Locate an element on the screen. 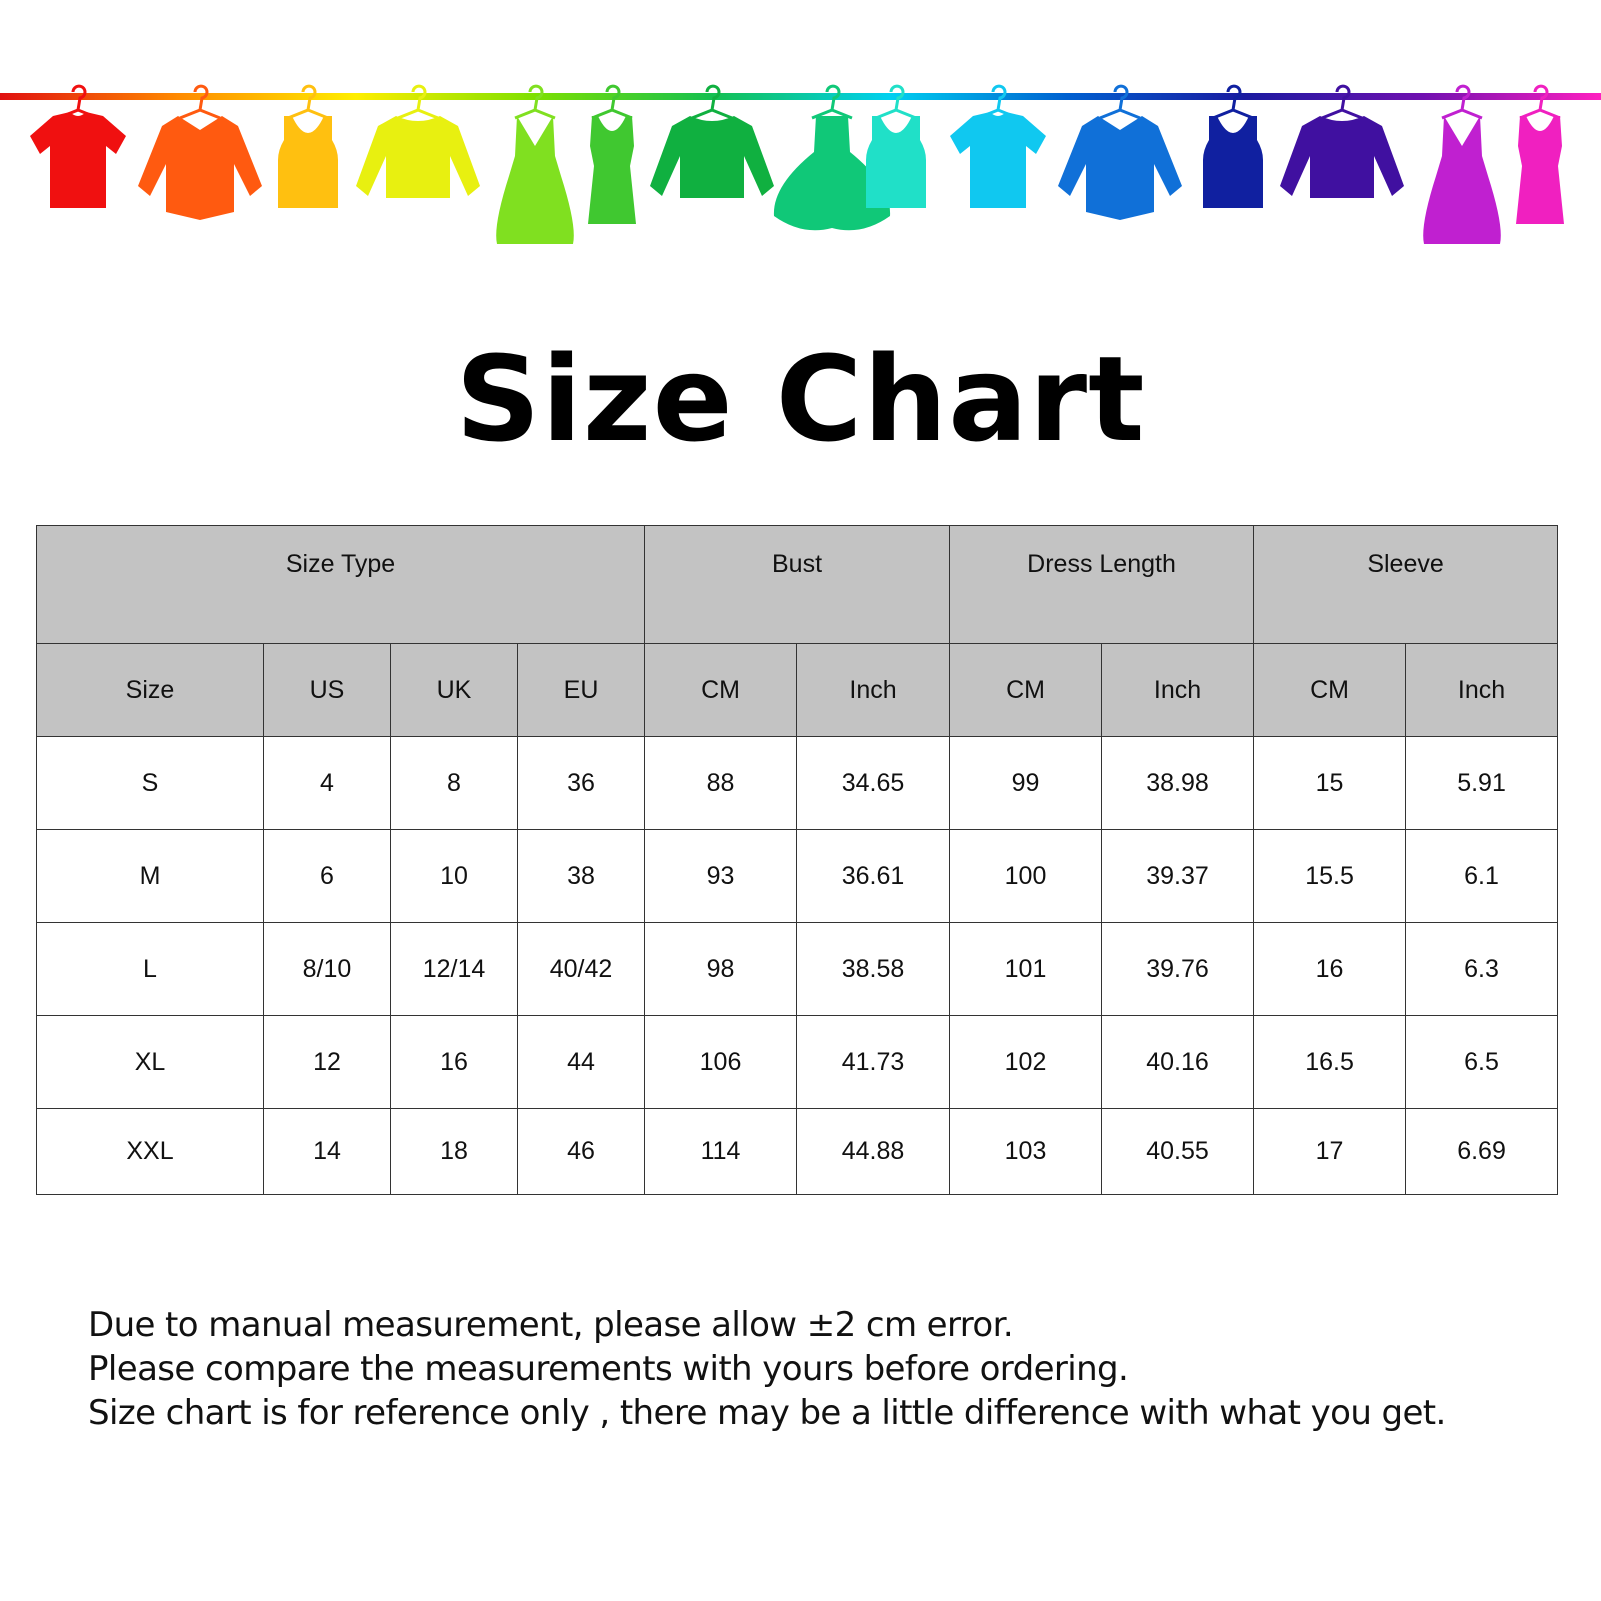  group-header-bust: Bust is located at coordinates (797, 584).